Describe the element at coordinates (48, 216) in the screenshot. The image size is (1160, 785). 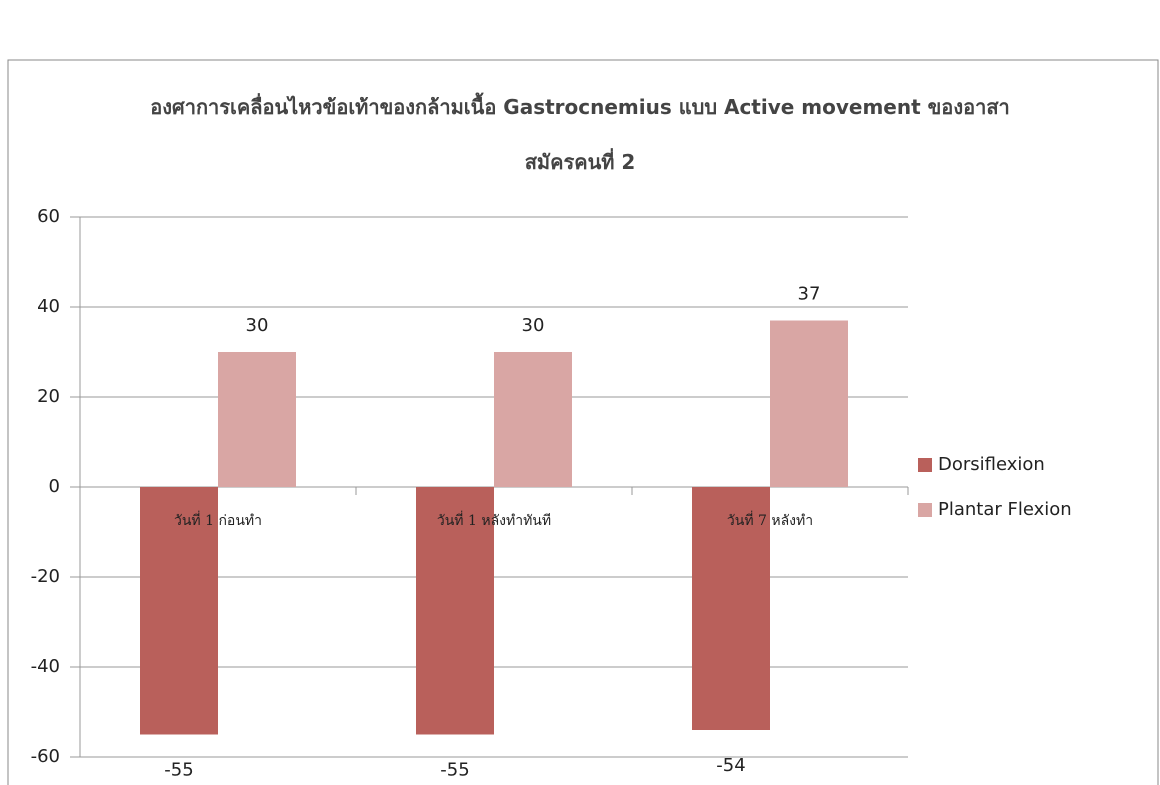
I see `y-tick-label: 60` at that location.